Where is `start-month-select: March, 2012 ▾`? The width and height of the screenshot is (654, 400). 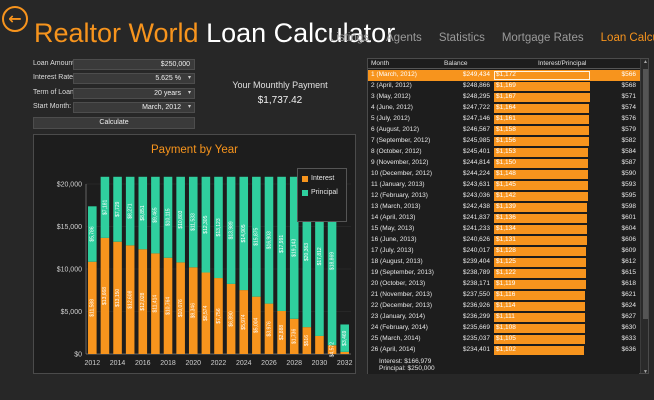
start-month-select: March, 2012 ▾ is located at coordinates (134, 108).